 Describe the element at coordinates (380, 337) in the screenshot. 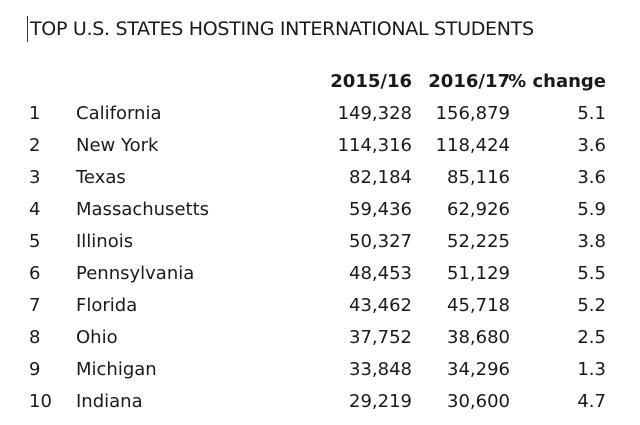

I see `cell-value: 37,752` at that location.